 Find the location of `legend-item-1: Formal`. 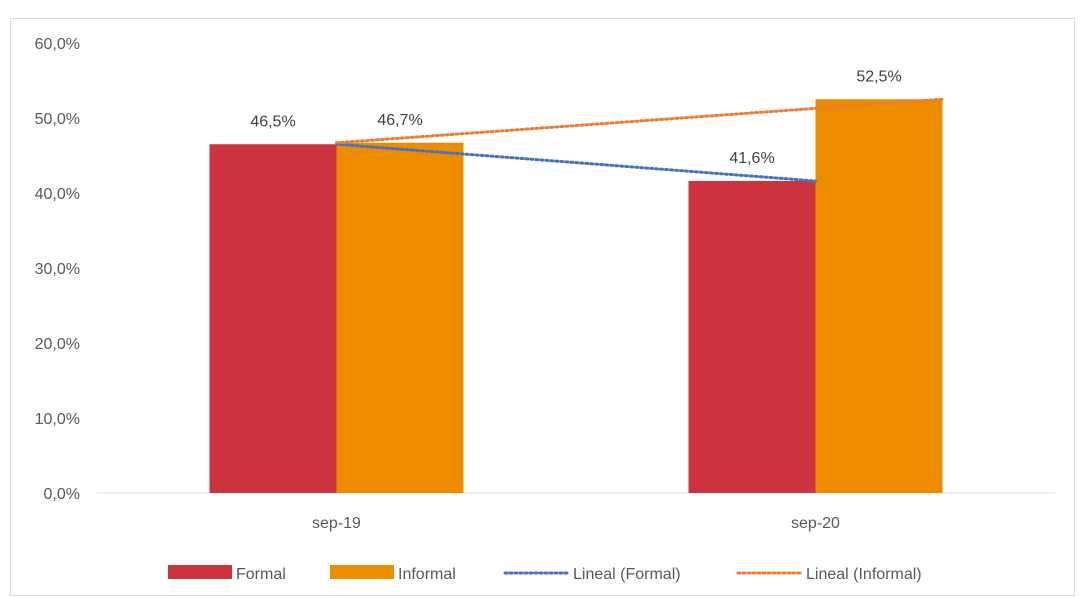

legend-item-1: Formal is located at coordinates (227, 574).